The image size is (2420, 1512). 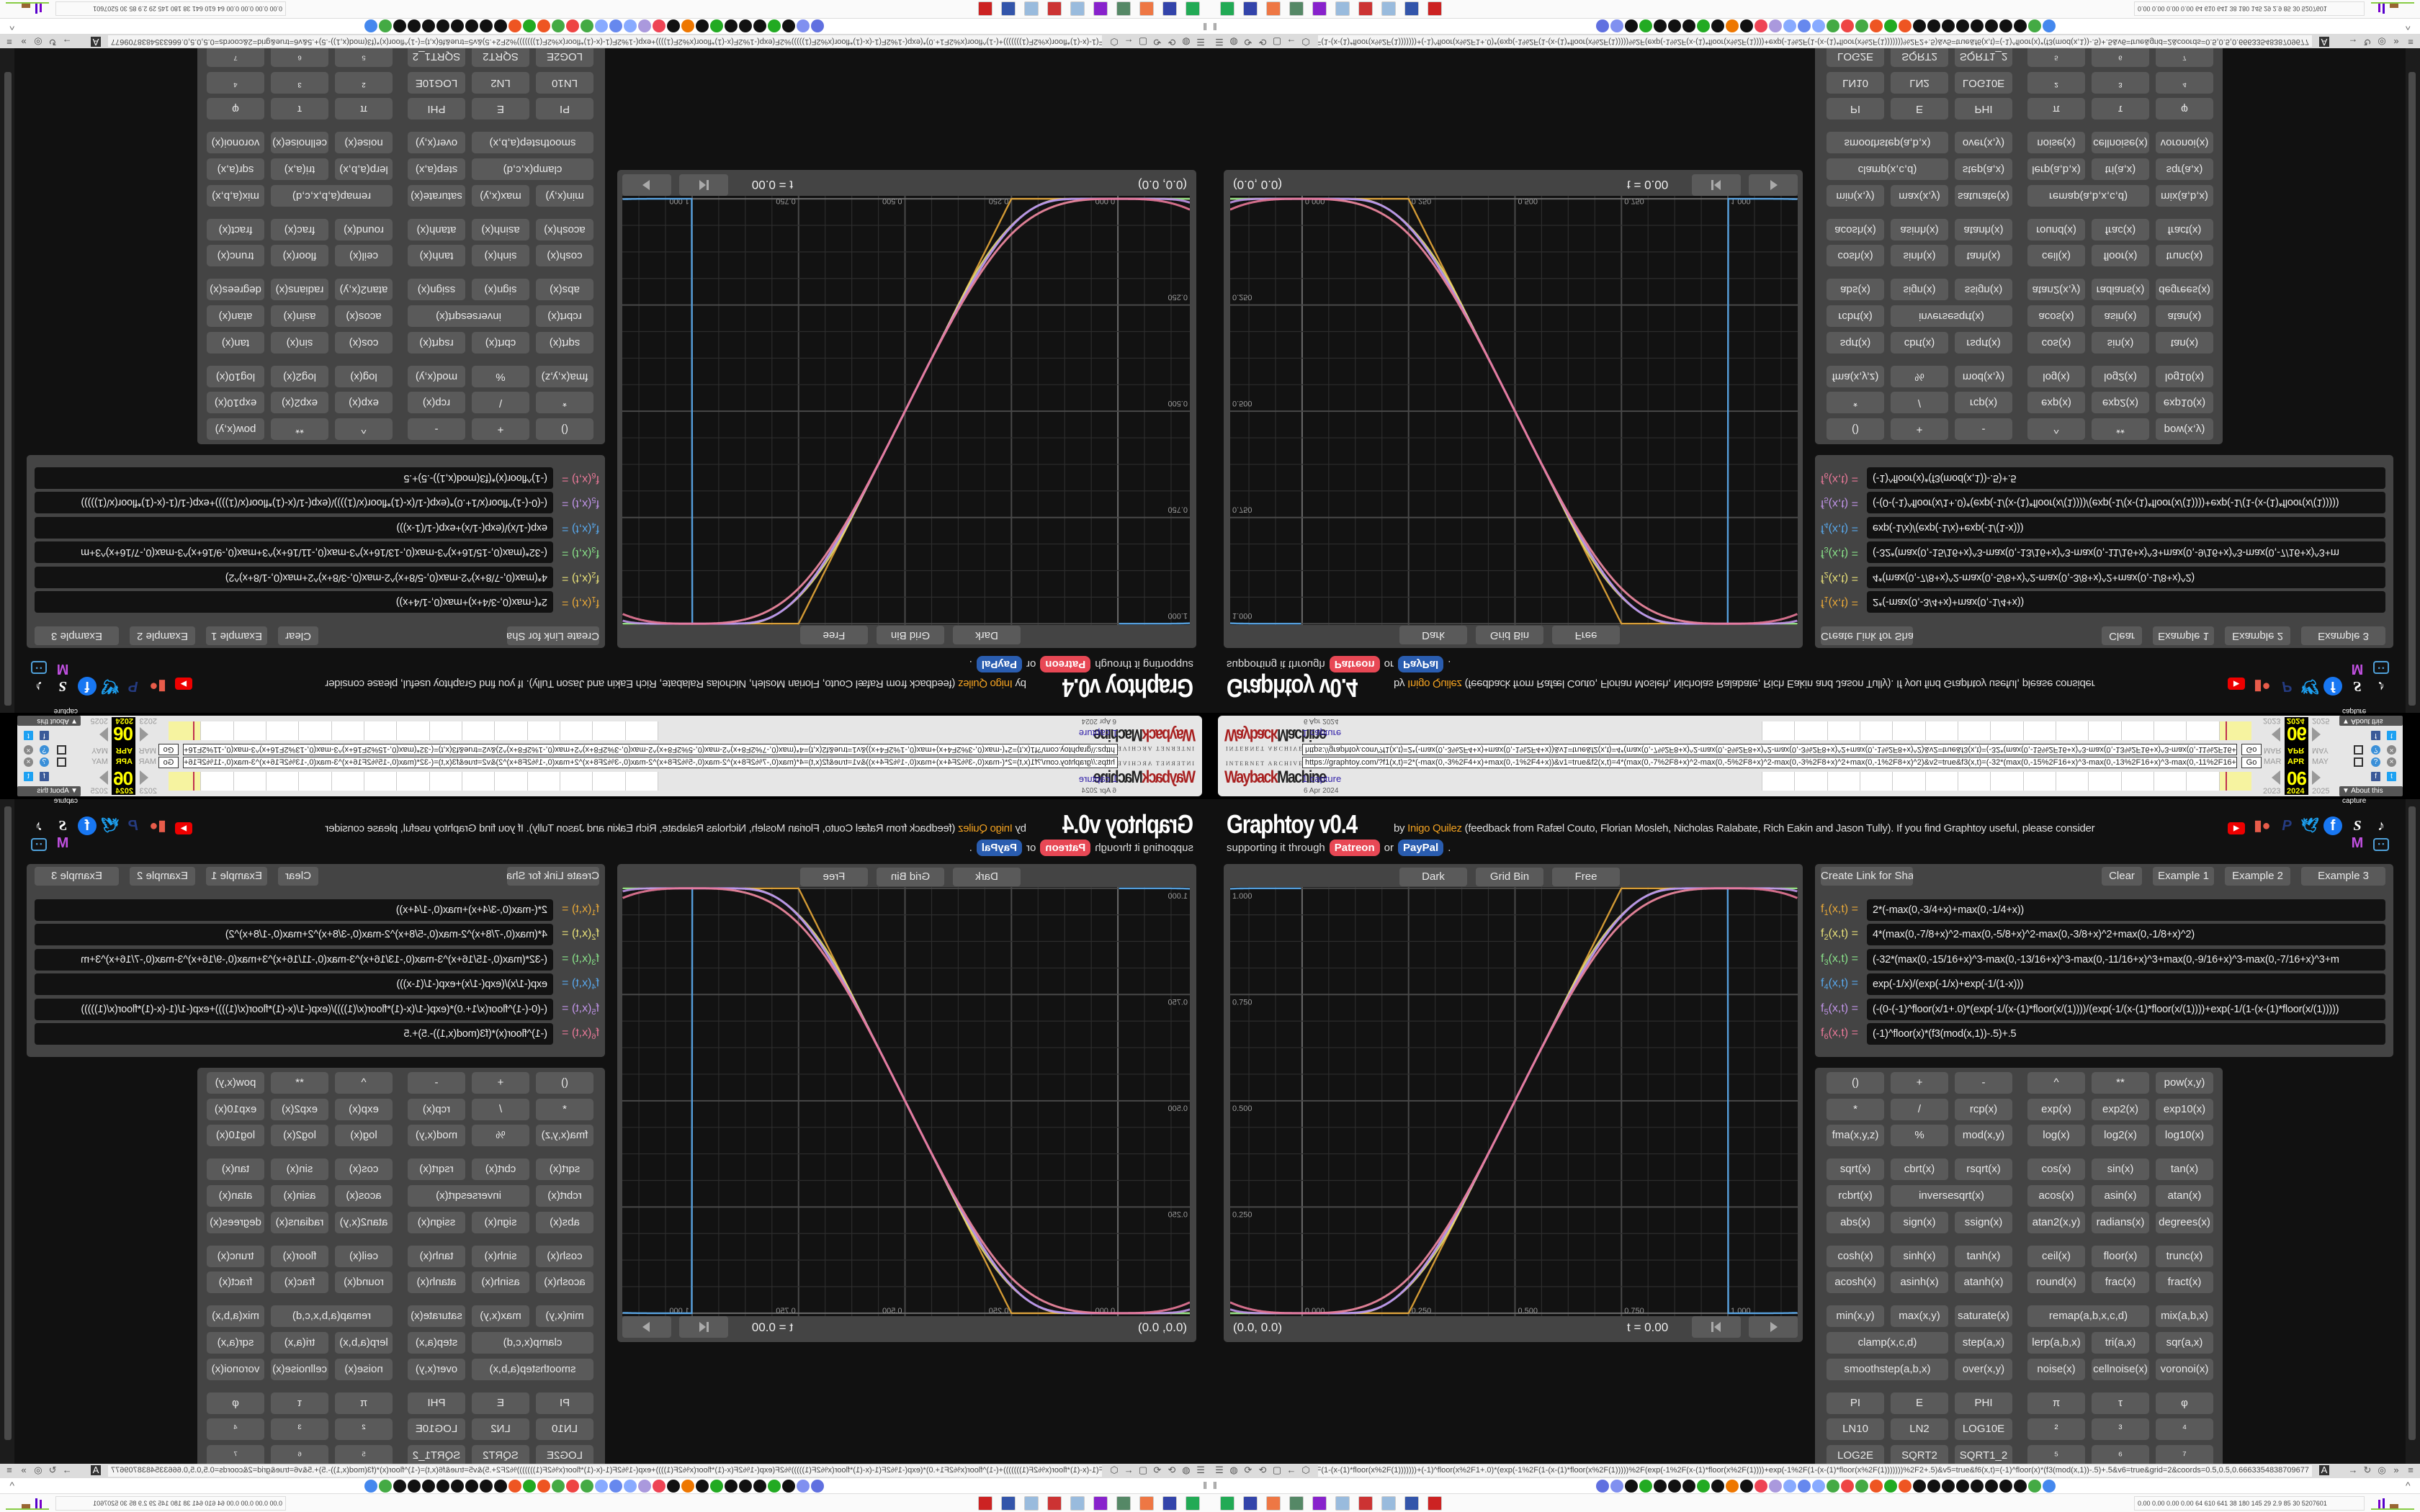 What do you see at coordinates (332, 1316) in the screenshot?
I see `keypad-button: remap(a,b,x,c,d)` at bounding box center [332, 1316].